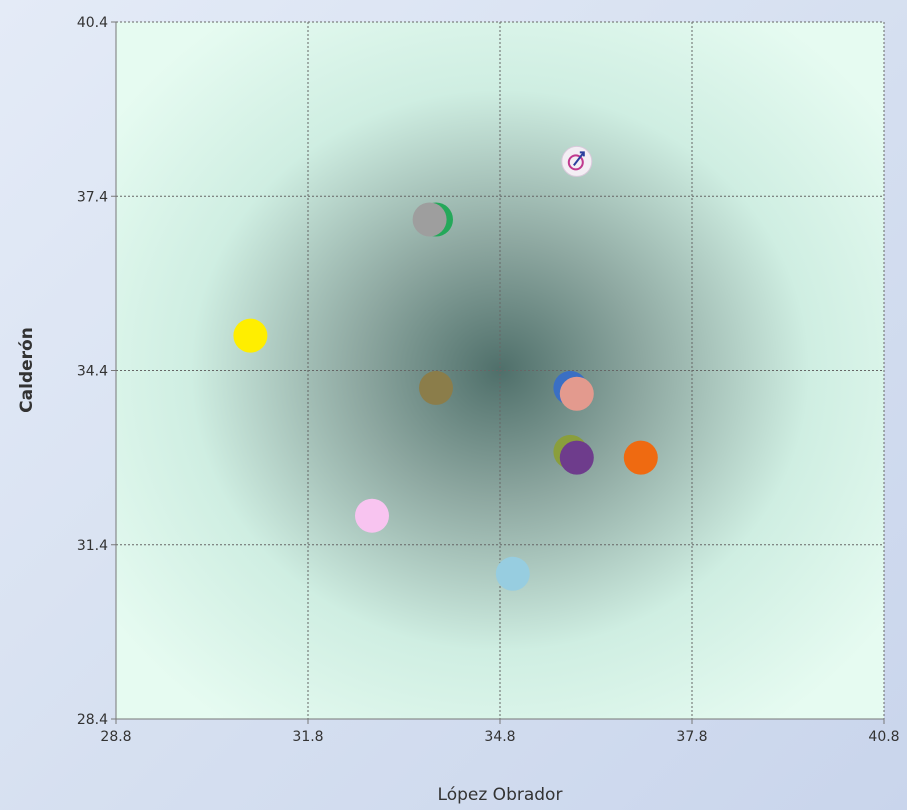 This screenshot has height=810, width=907. Describe the element at coordinates (92, 23) in the screenshot. I see `y-tick-label: 40.4` at that location.